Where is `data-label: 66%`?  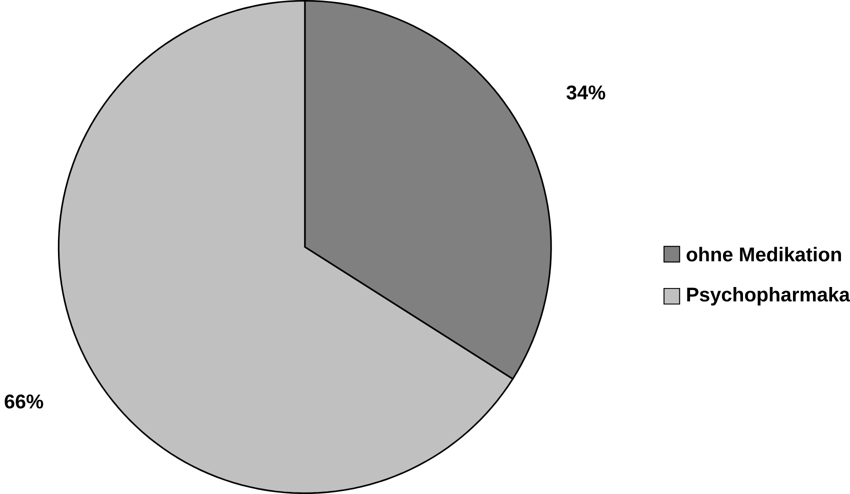
data-label: 66% is located at coordinates (24, 401).